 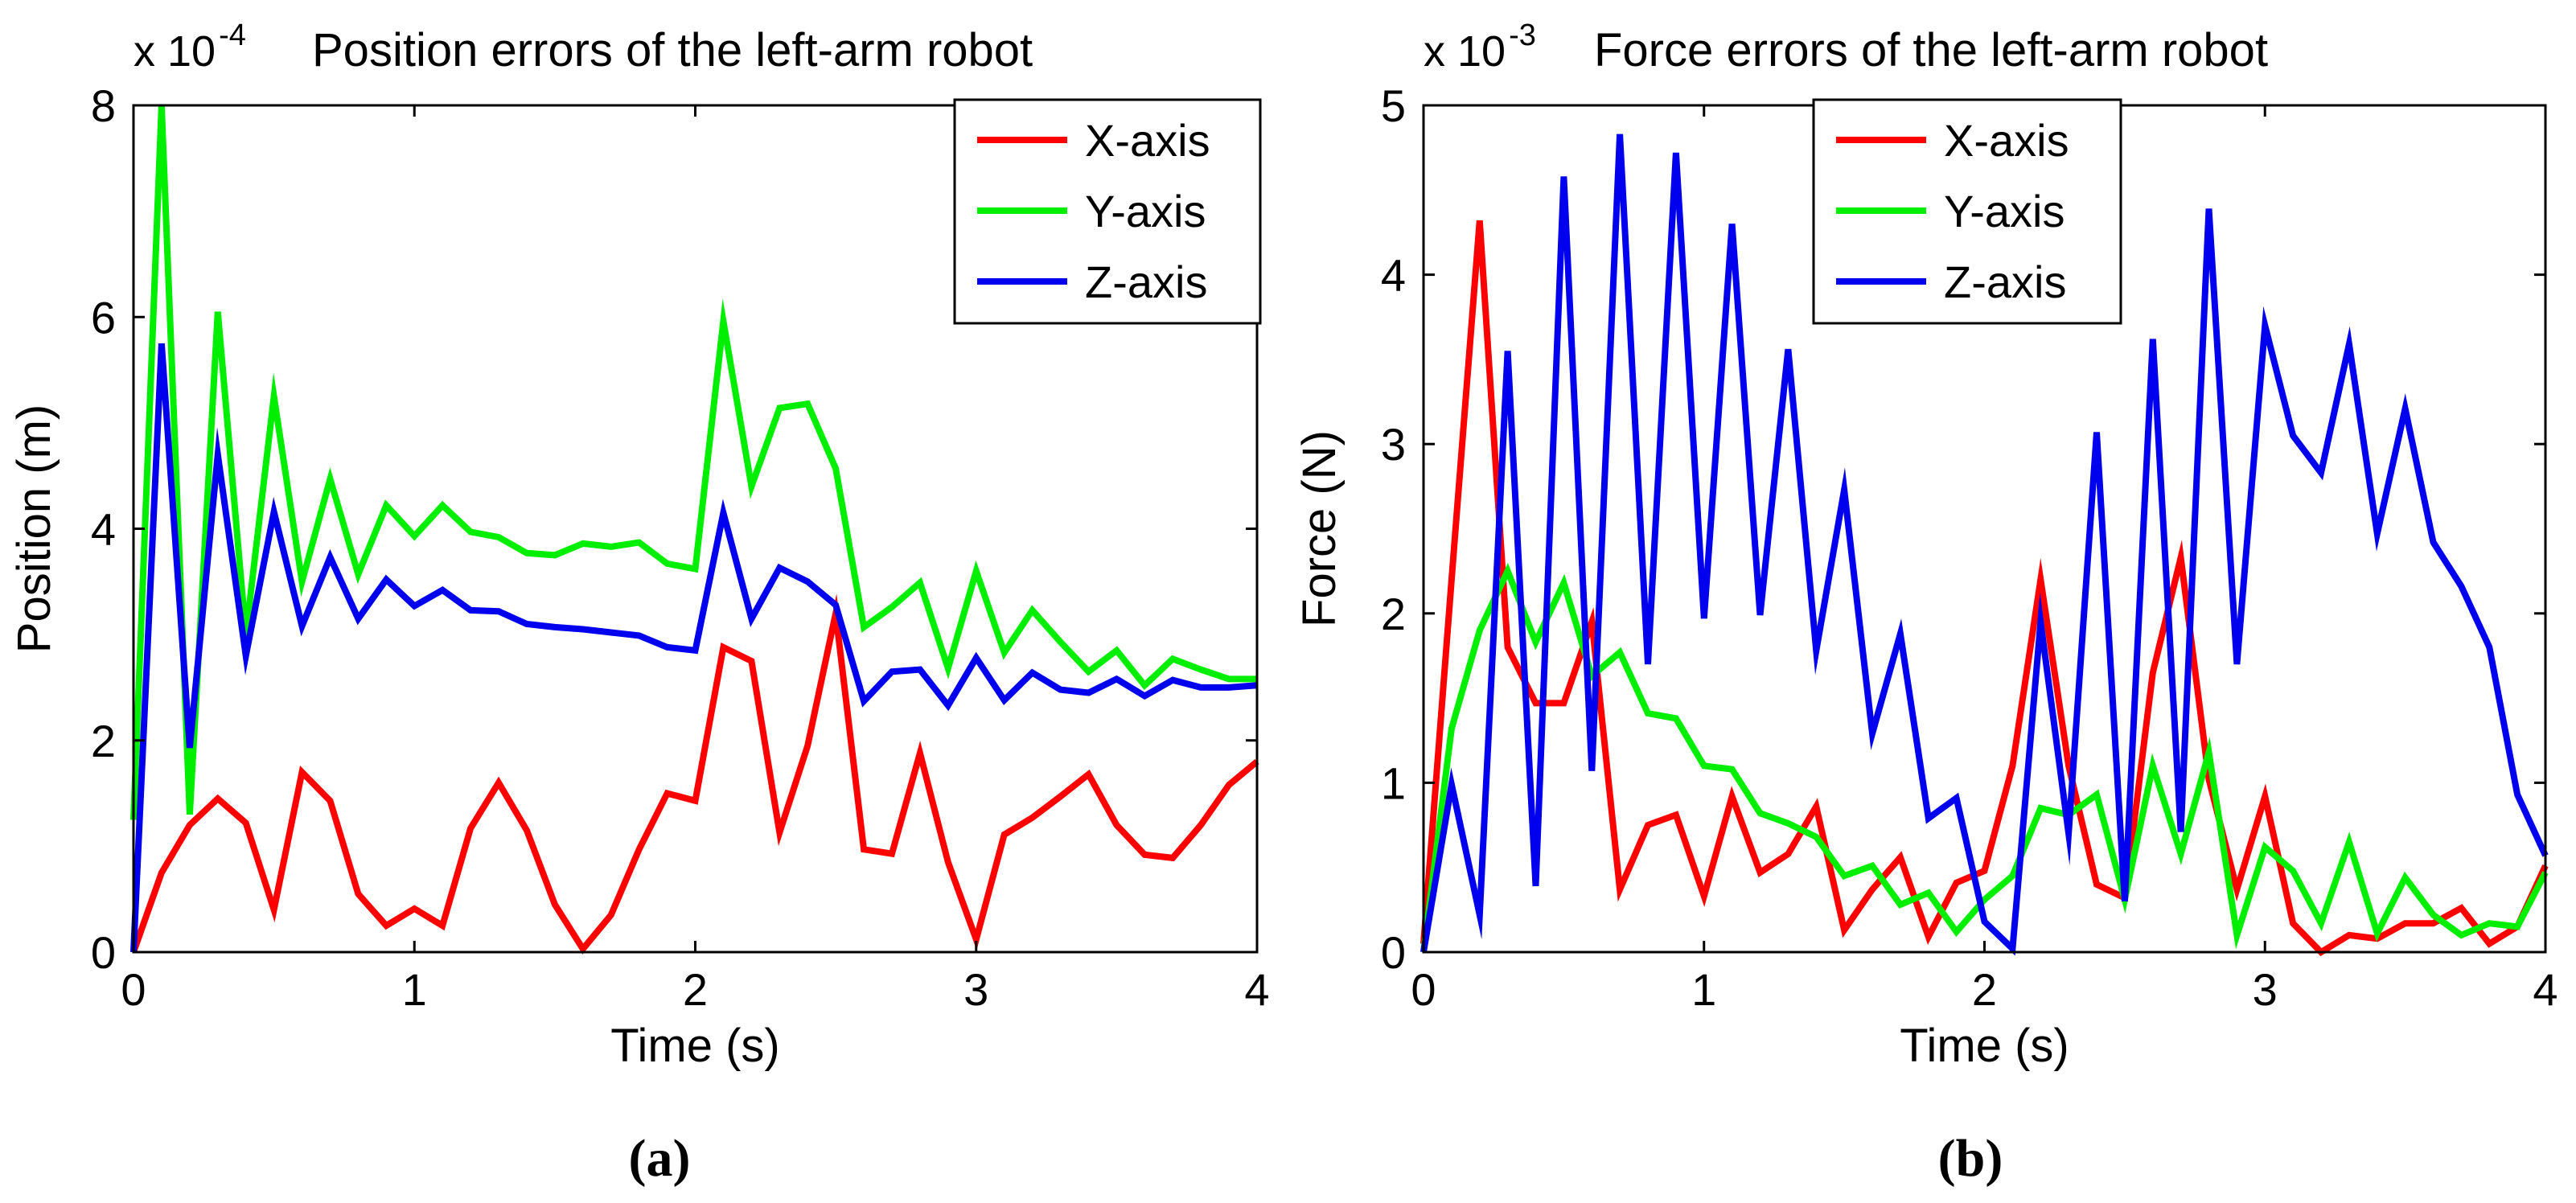 I want to click on y-tick-label: 8, so click(x=103, y=105).